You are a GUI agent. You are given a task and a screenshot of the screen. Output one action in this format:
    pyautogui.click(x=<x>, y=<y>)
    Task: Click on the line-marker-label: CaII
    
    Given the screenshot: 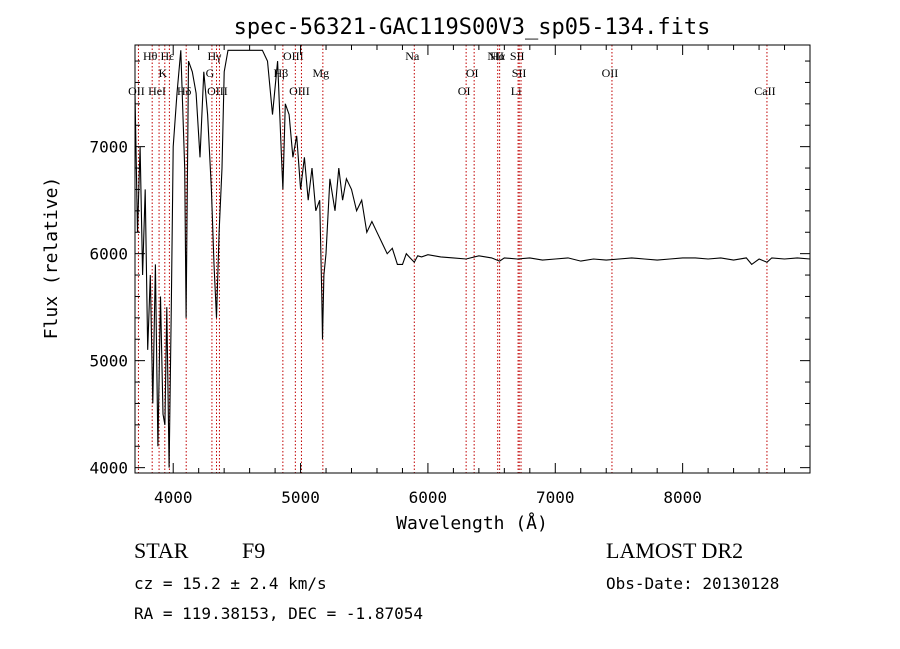 What is the action you would take?
    pyautogui.click(x=764, y=91)
    